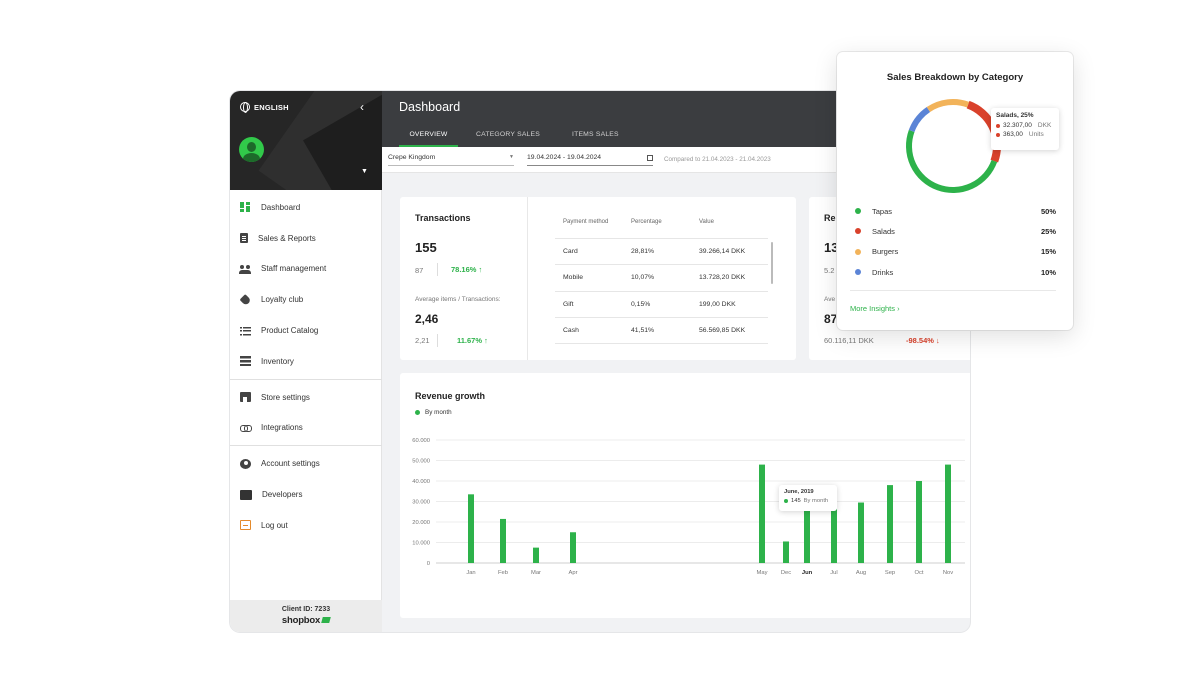  I want to click on date-range-field: 19.04.2024 - 19.04.2024, so click(590, 160).